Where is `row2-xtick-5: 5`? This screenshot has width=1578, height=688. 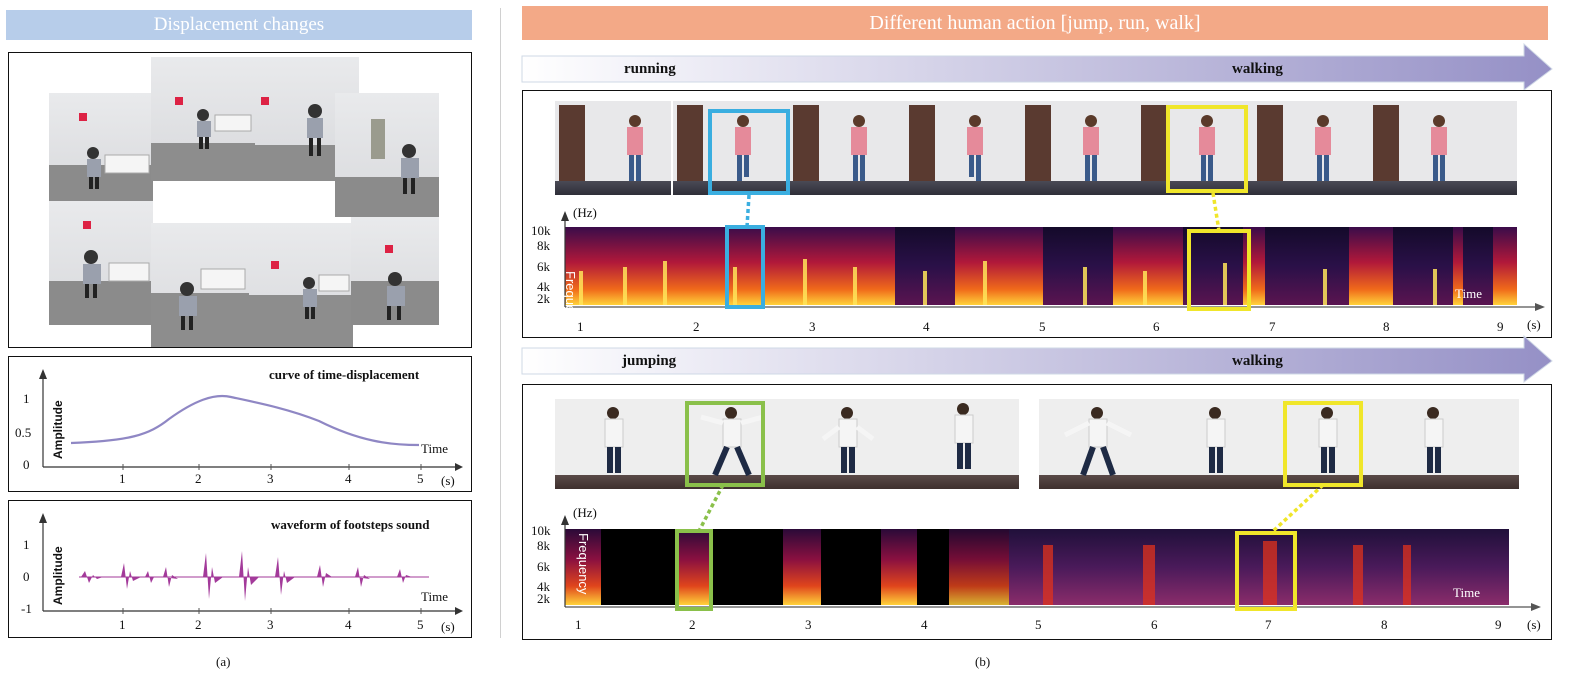
row2-xtick-5: 5 is located at coordinates (1038, 624).